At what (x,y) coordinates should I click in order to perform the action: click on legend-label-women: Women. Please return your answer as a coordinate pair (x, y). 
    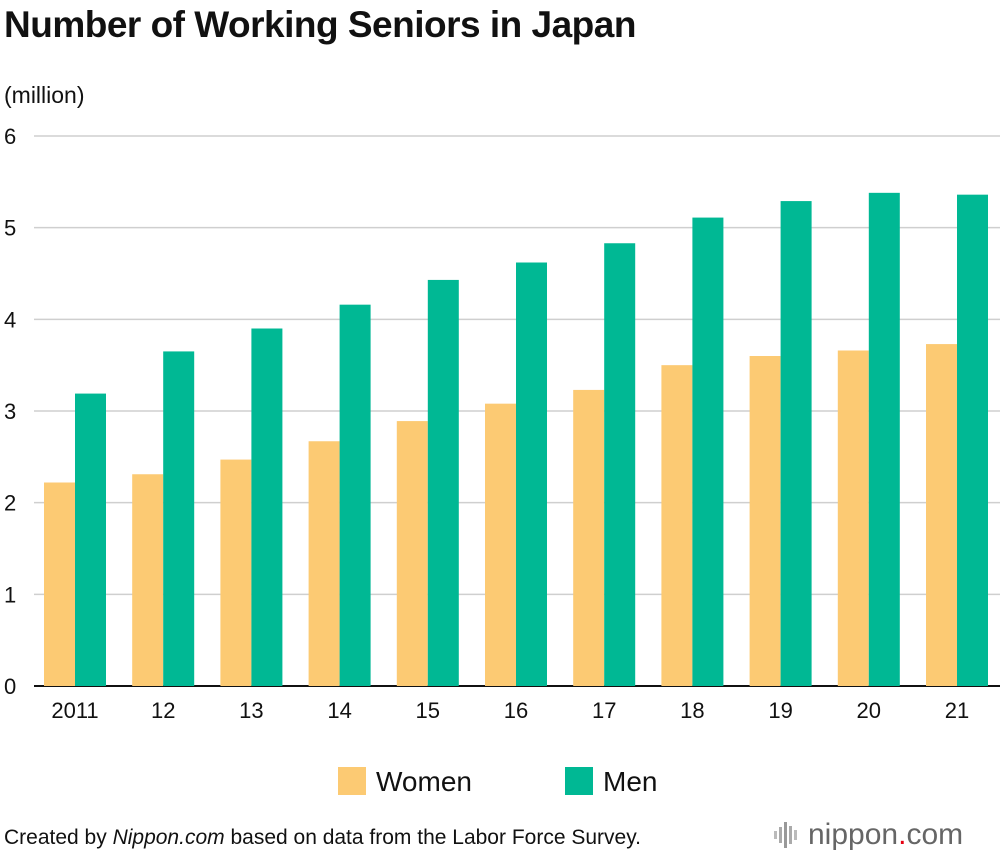
    Looking at the image, I should click on (424, 781).